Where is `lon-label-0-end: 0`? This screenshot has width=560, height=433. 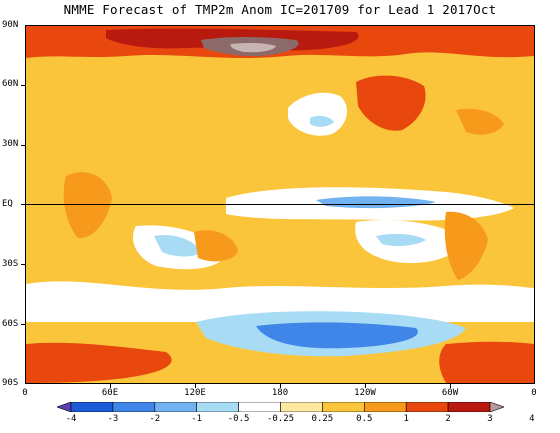
lon-label-0-end: 0 is located at coordinates (534, 393).